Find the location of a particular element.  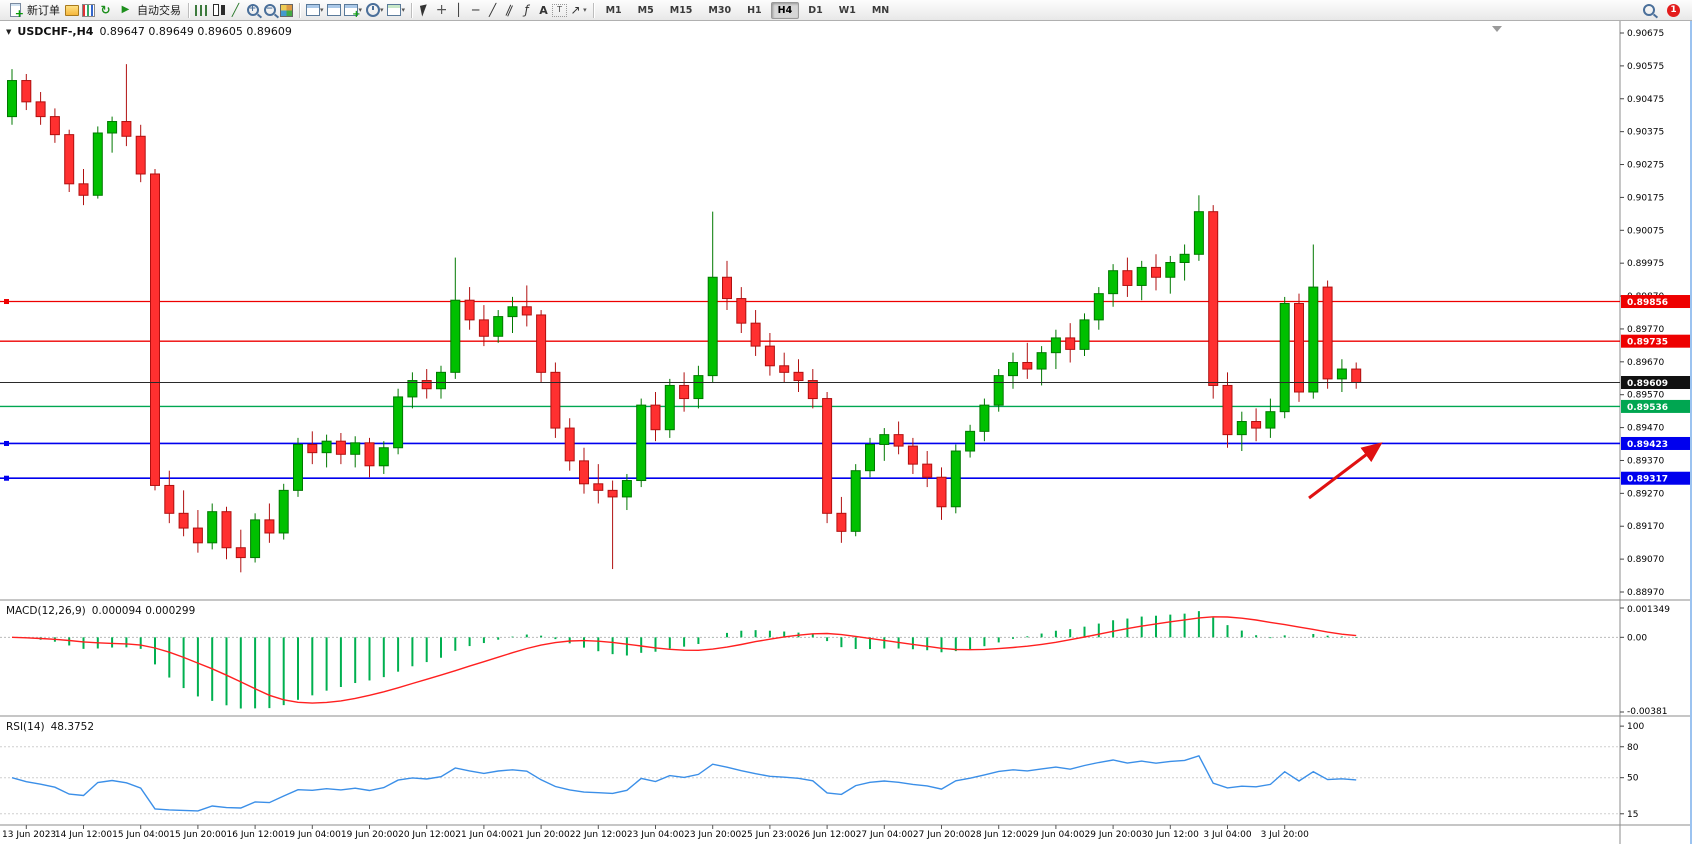

svg-text: 0.90575 is located at coordinates (1645, 67).